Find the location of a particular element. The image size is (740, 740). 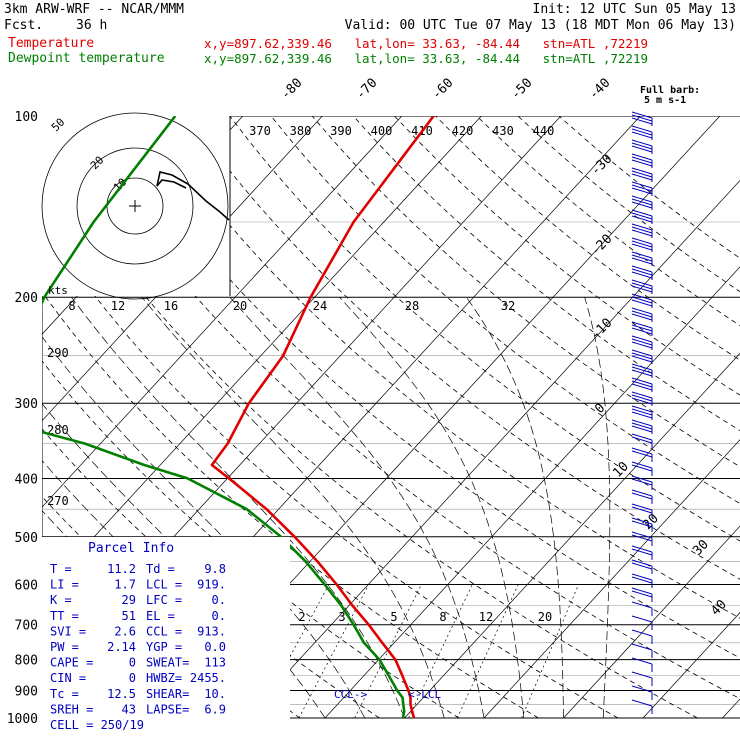

pressure-label-500: 500 is located at coordinates (26, 538).